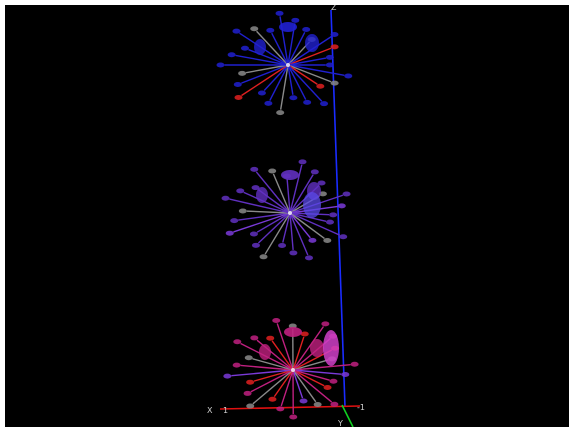  I want to click on arrow-cluster-middle, so click(286, 210).